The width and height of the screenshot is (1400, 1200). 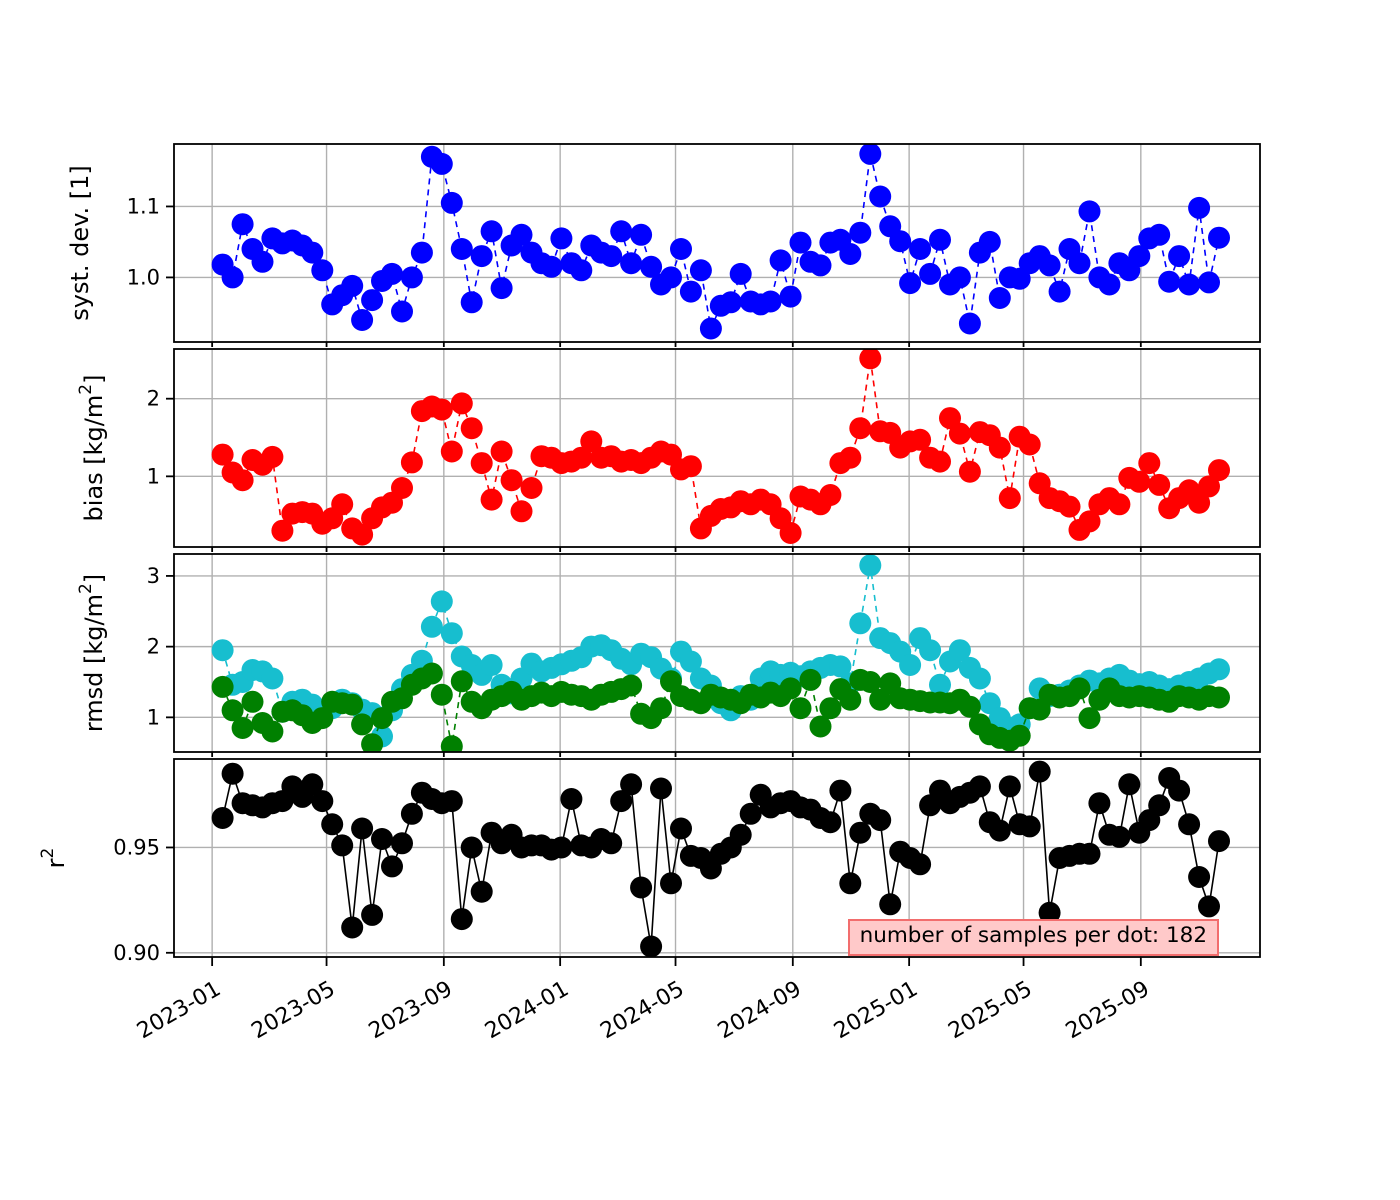 I want to click on y-tick-label: 1.1, so click(x=143, y=206).